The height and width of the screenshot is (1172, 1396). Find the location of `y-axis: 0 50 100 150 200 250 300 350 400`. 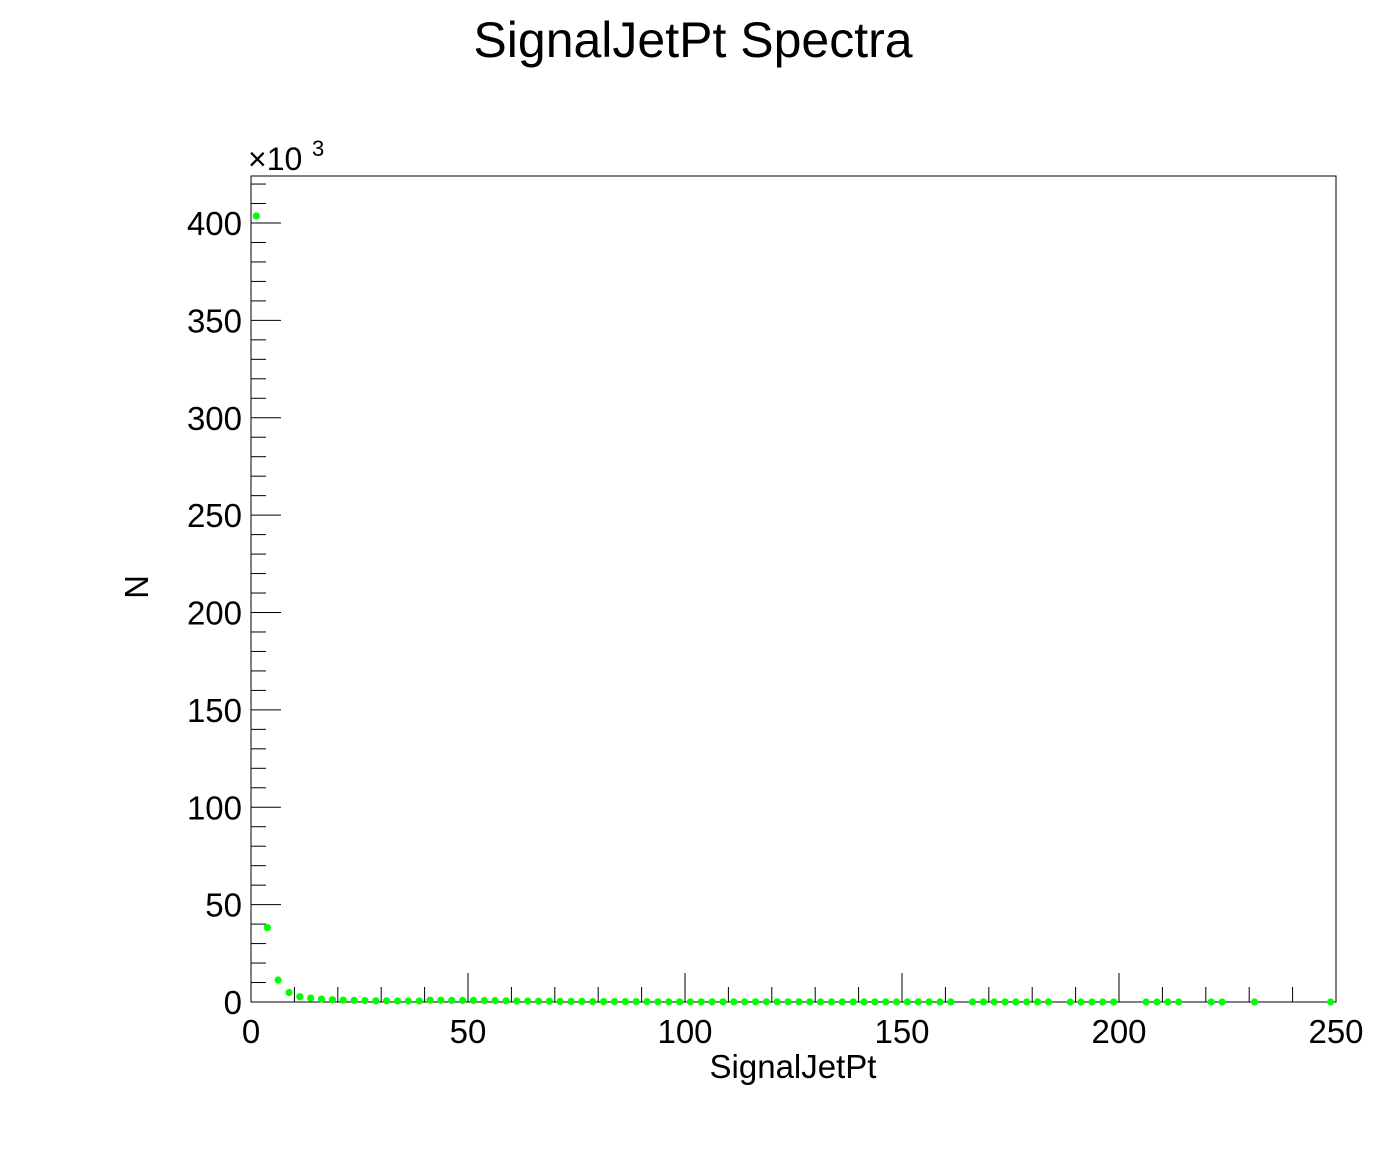

y-axis: 0 50 100 150 200 250 300 350 400 is located at coordinates (234, 602).